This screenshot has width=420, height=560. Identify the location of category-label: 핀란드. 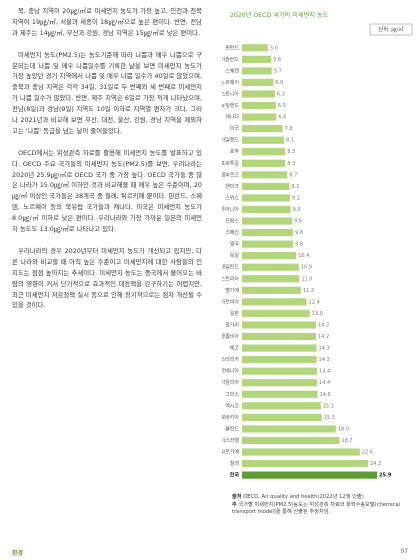
(232, 47).